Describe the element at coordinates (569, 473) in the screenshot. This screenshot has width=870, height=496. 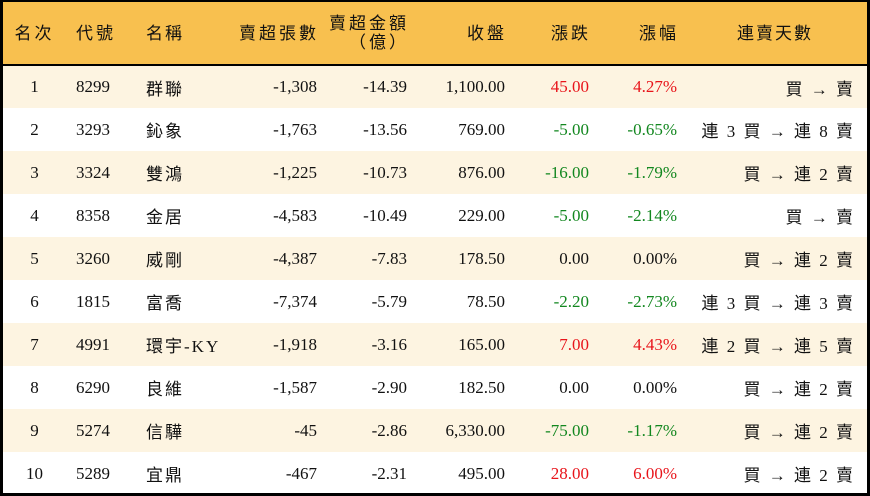
I see `cell-price-change: 28.00` at that location.